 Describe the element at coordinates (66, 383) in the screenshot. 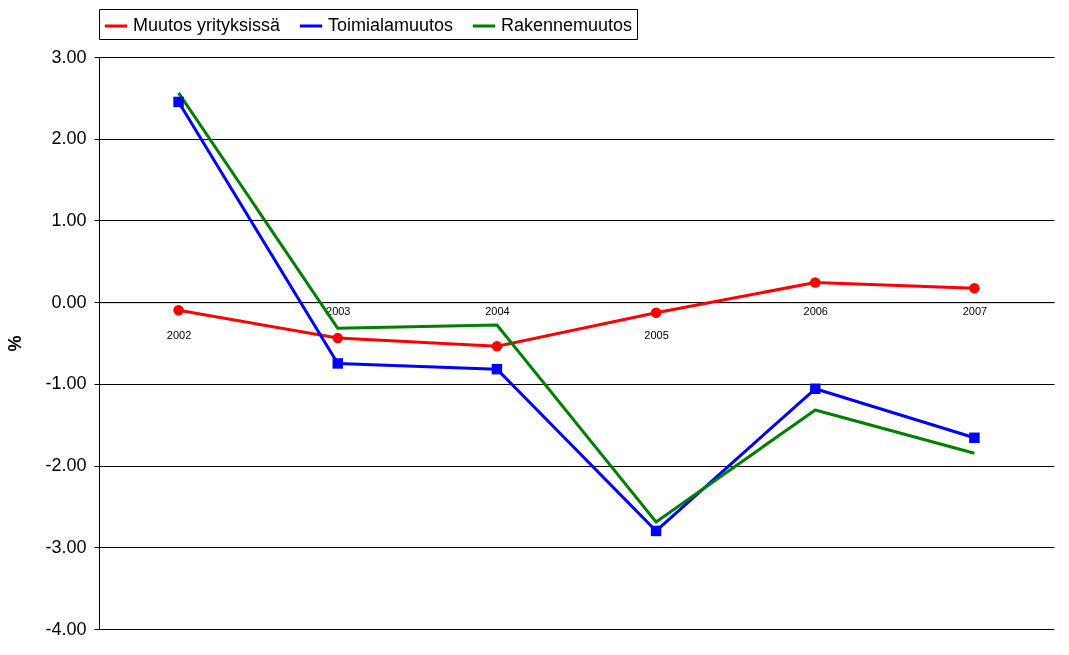

I see `y-tick-label: -1.00` at that location.